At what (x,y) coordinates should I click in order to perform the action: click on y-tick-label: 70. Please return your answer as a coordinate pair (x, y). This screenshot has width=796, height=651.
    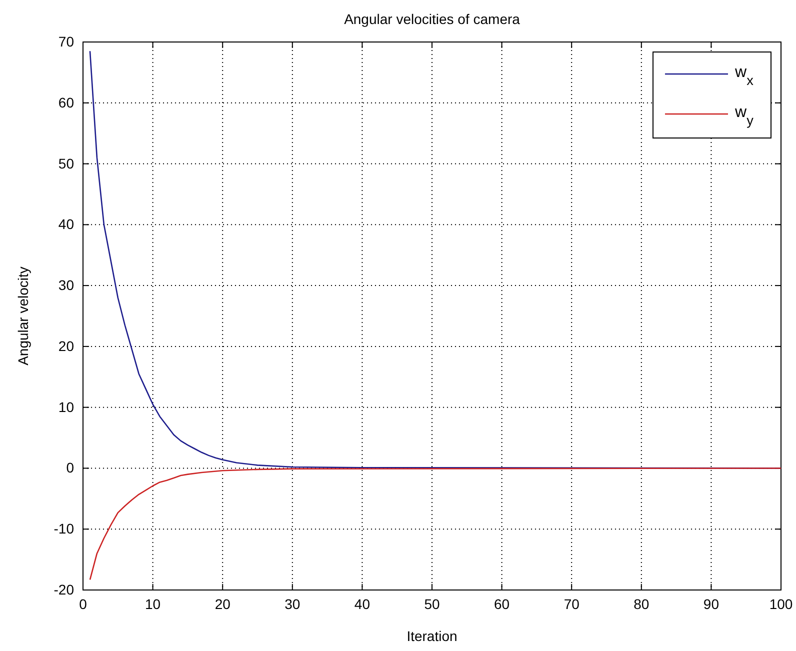
    Looking at the image, I should click on (66, 41).